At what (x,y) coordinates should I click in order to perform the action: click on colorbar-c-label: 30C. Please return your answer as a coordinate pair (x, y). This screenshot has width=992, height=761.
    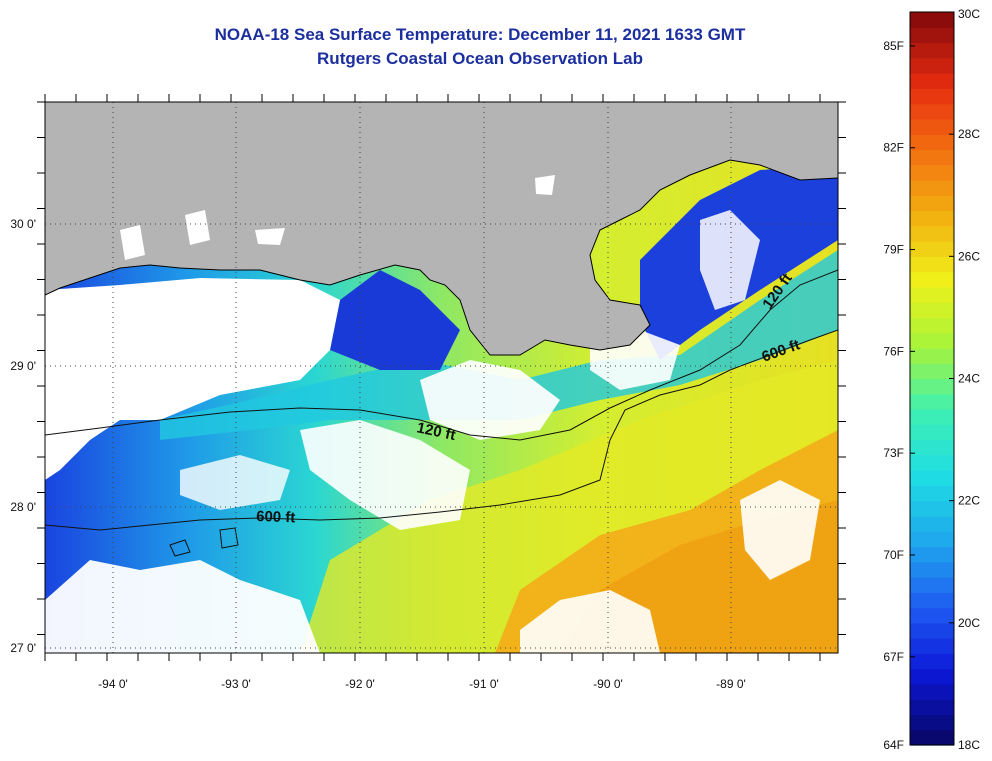
    Looking at the image, I should click on (969, 14).